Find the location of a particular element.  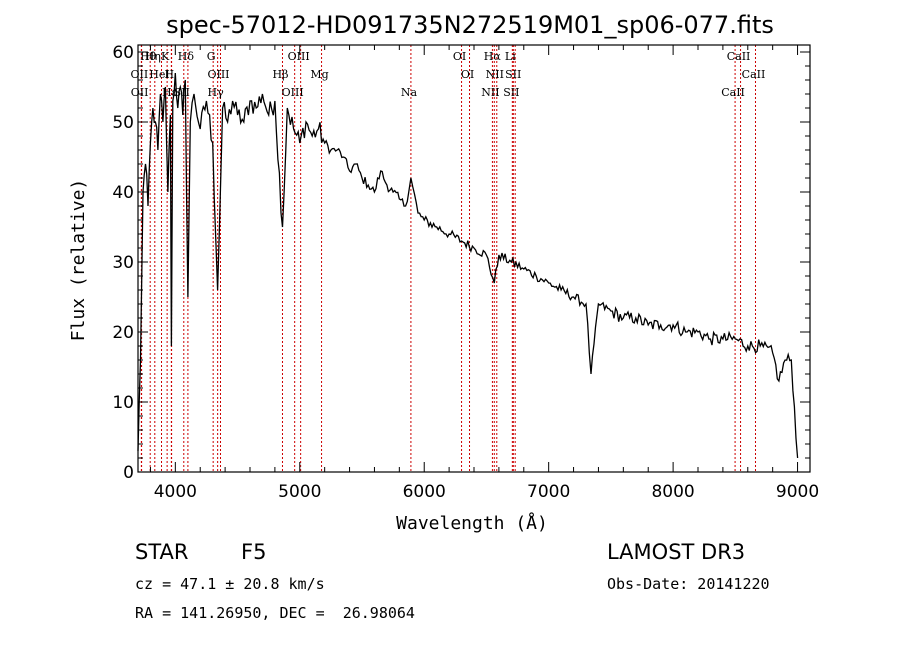

x-axis-label: Wavelength (Å) is located at coordinates (472, 523).